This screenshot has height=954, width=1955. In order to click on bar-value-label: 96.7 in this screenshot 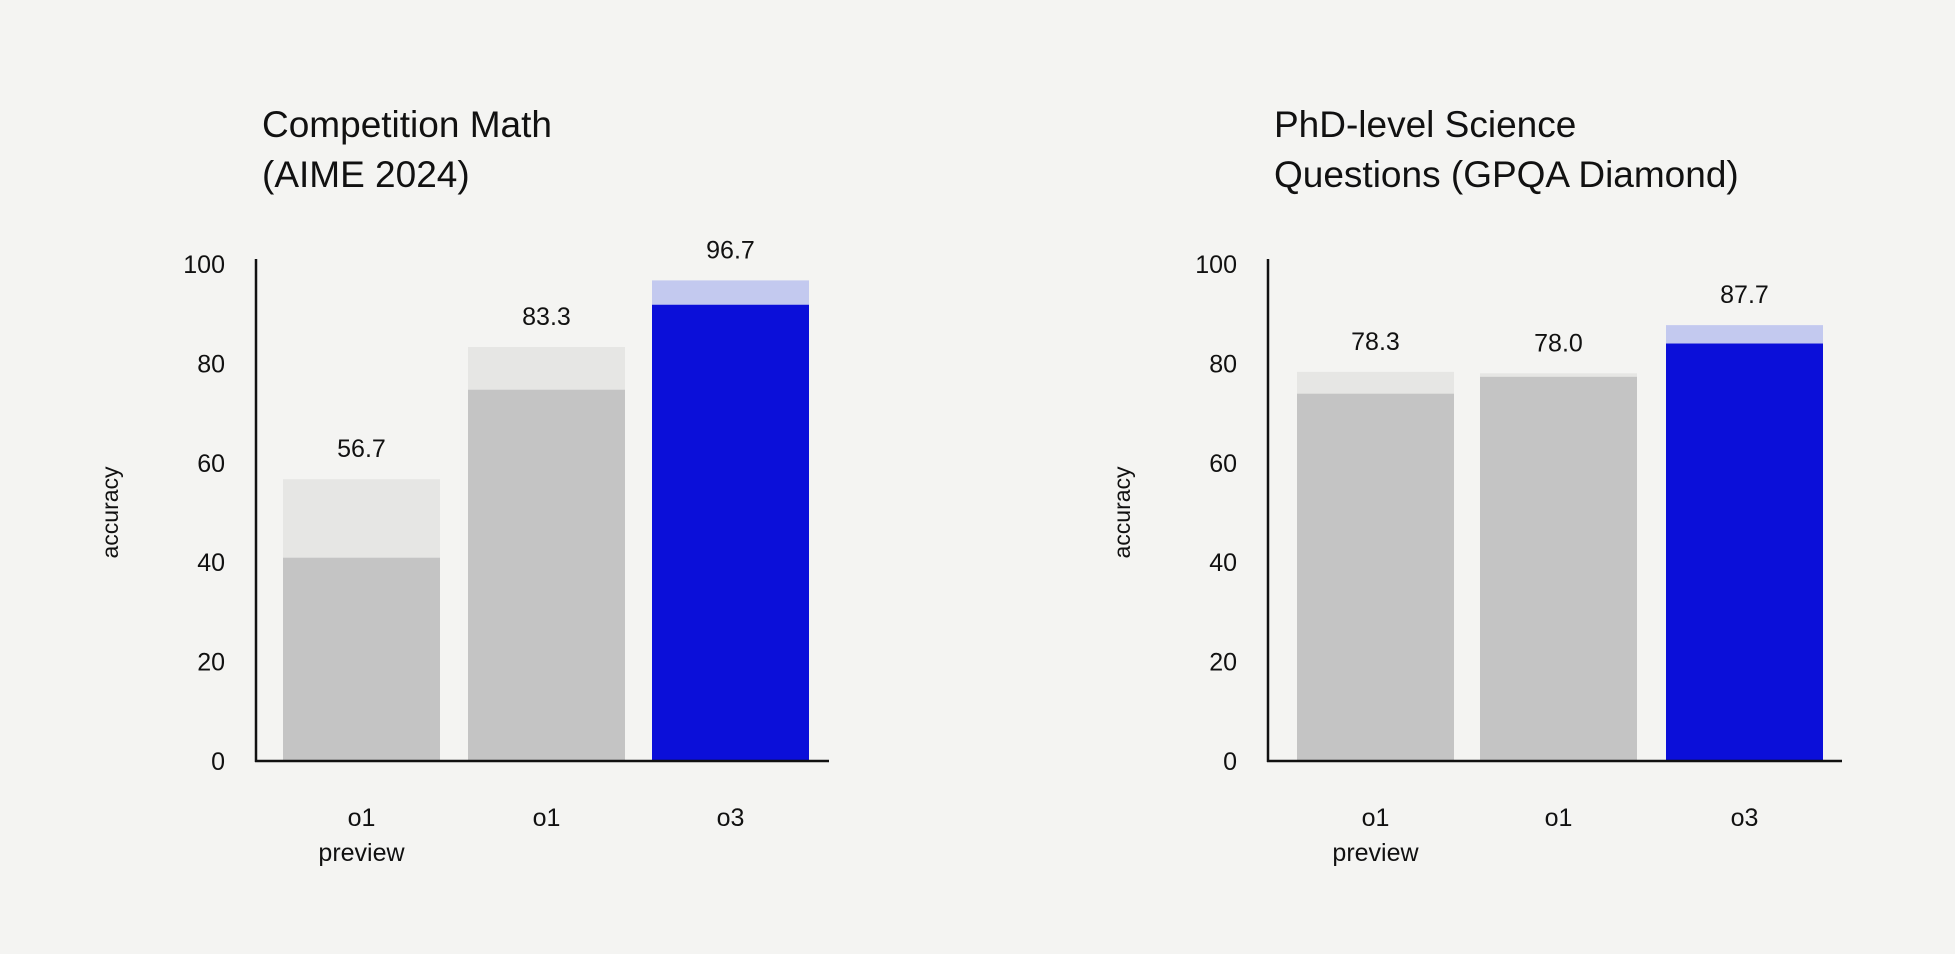, I will do `click(730, 250)`.